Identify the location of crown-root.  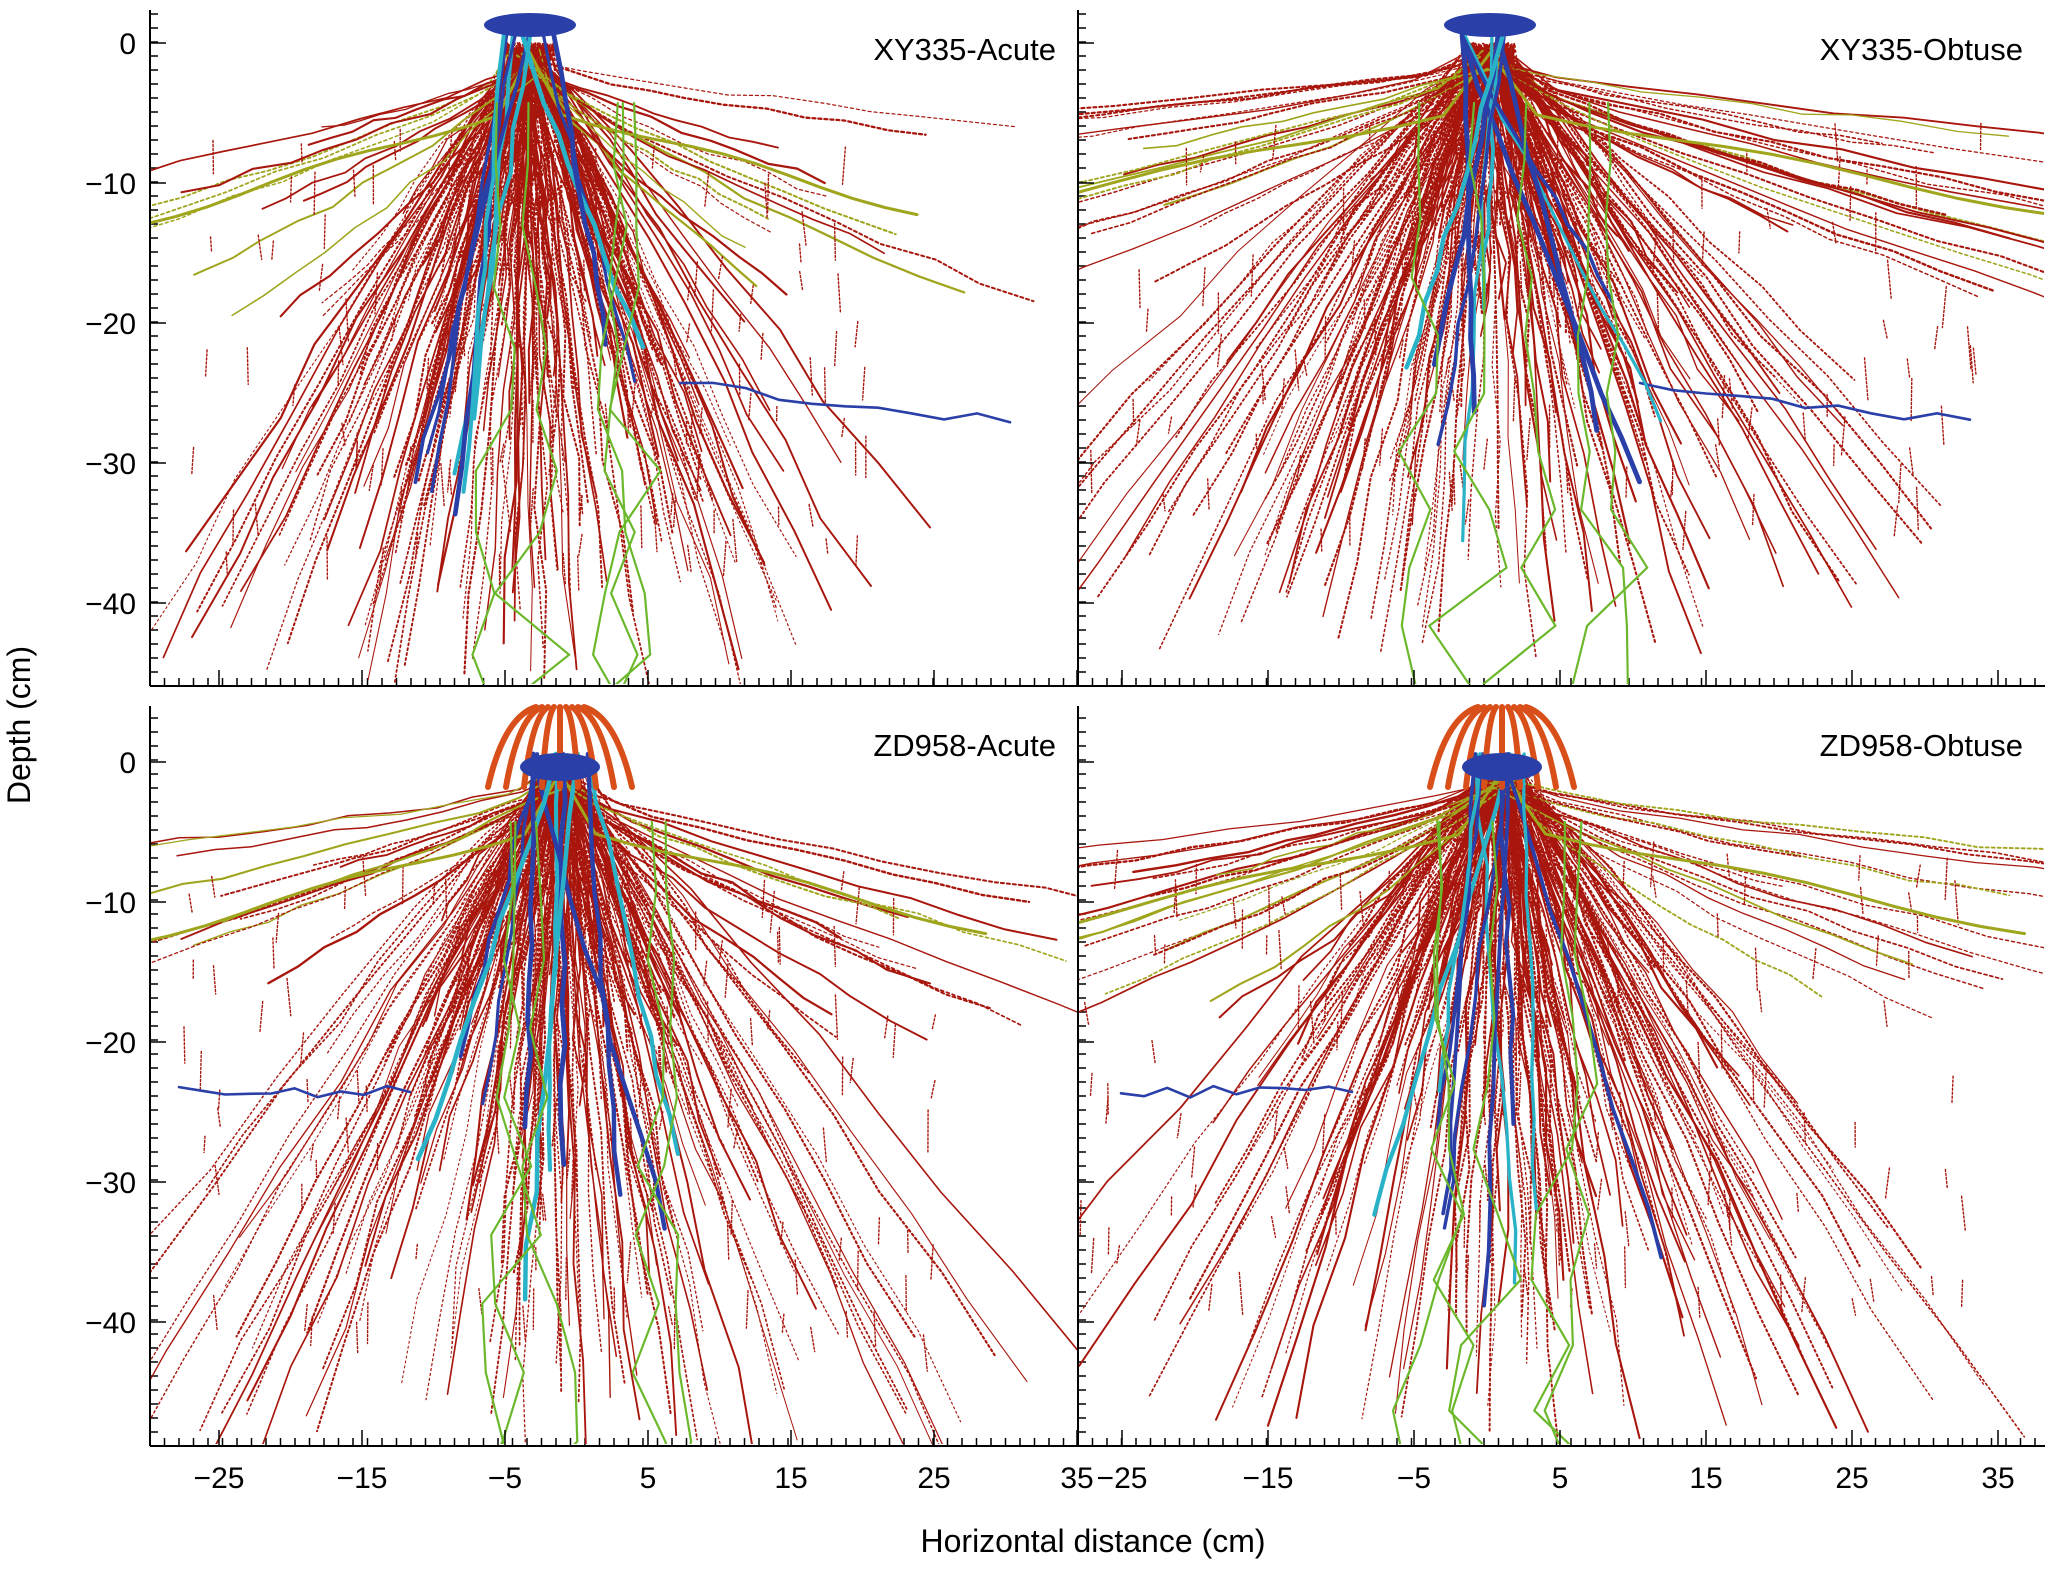
(524, 747).